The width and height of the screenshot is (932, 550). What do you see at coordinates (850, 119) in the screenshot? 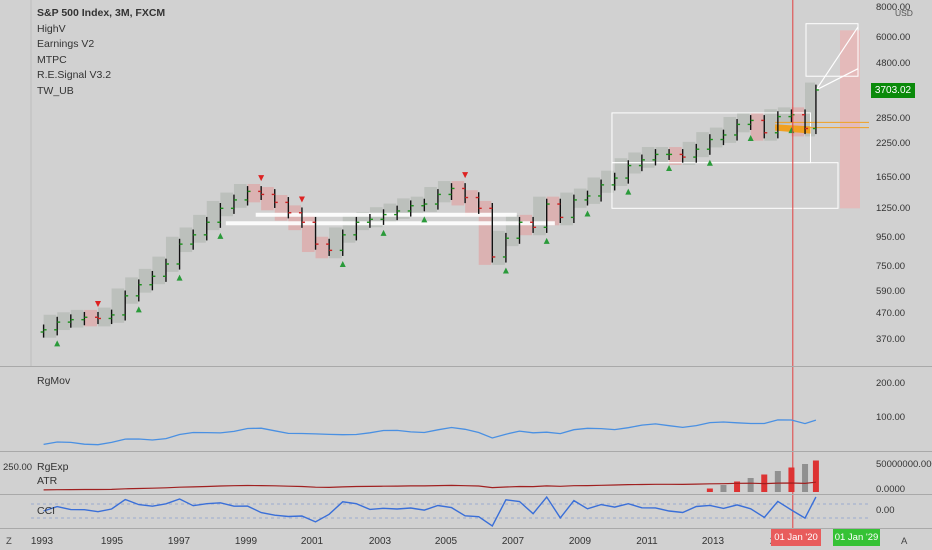
I see `future-zone` at bounding box center [850, 119].